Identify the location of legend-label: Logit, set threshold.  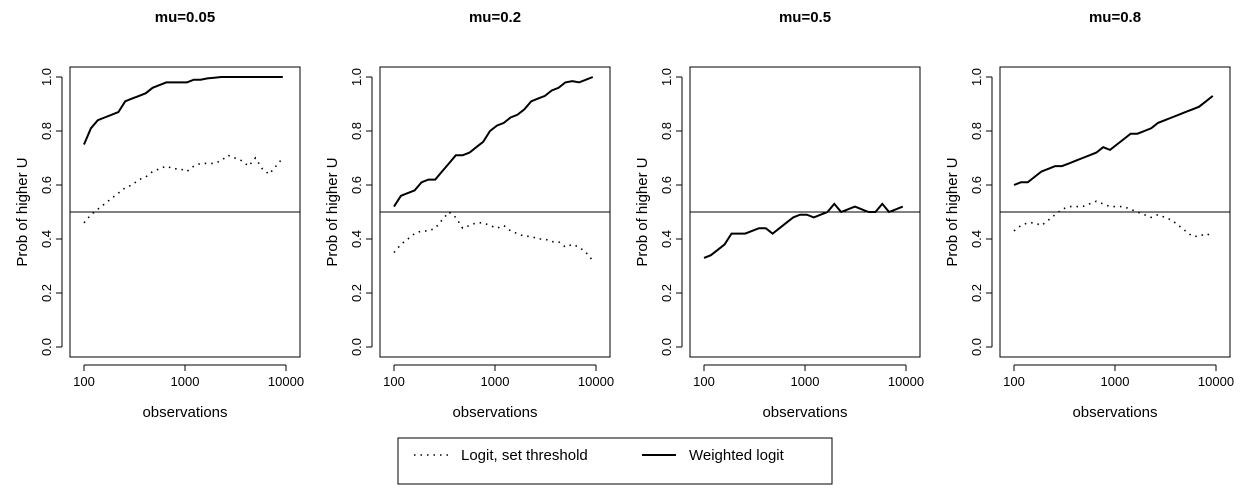
(524, 455).